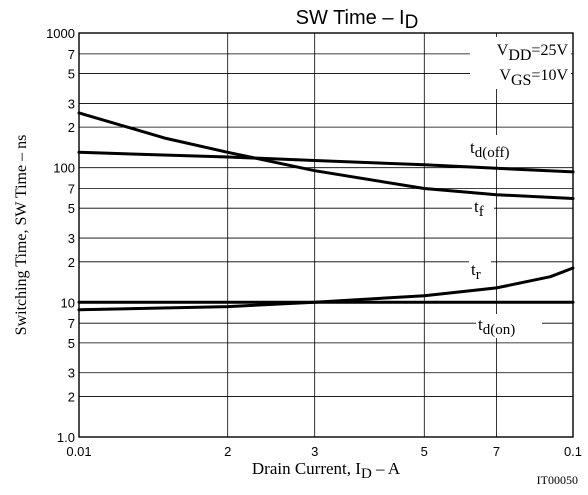 This screenshot has width=588, height=495. I want to click on conditions-background, so click(520, 63).